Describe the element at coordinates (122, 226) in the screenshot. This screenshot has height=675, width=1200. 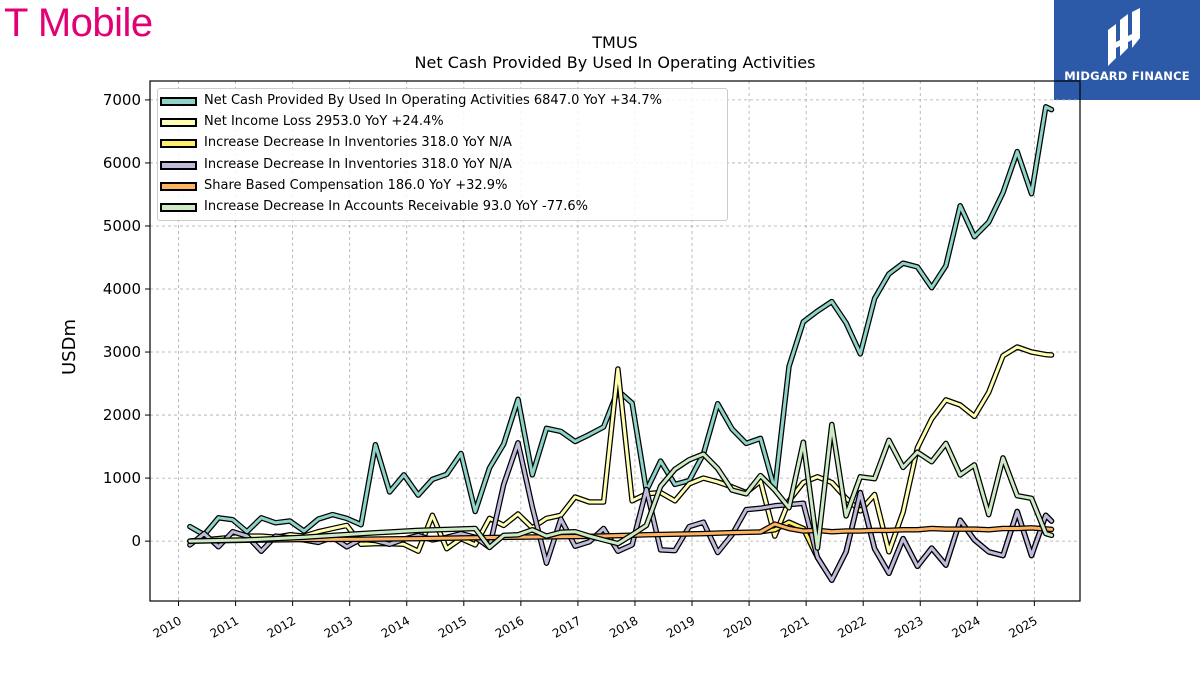
I see `y-tick-label: 5000` at that location.